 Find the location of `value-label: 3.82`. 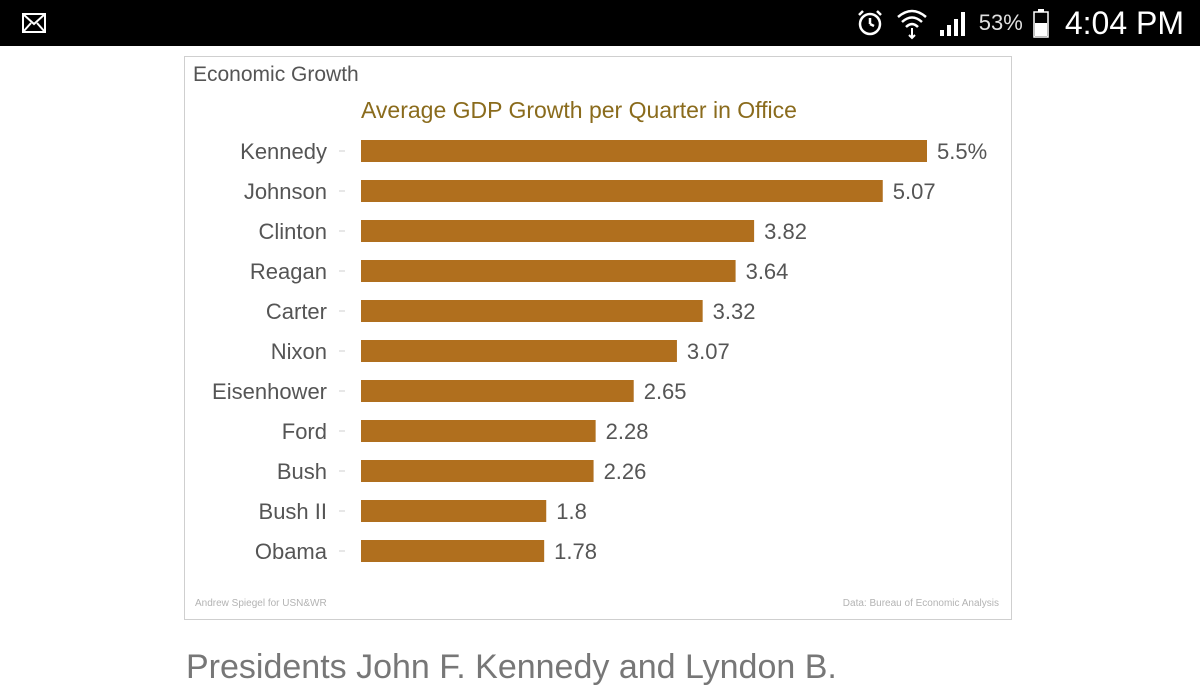

value-label: 3.82 is located at coordinates (785, 231).